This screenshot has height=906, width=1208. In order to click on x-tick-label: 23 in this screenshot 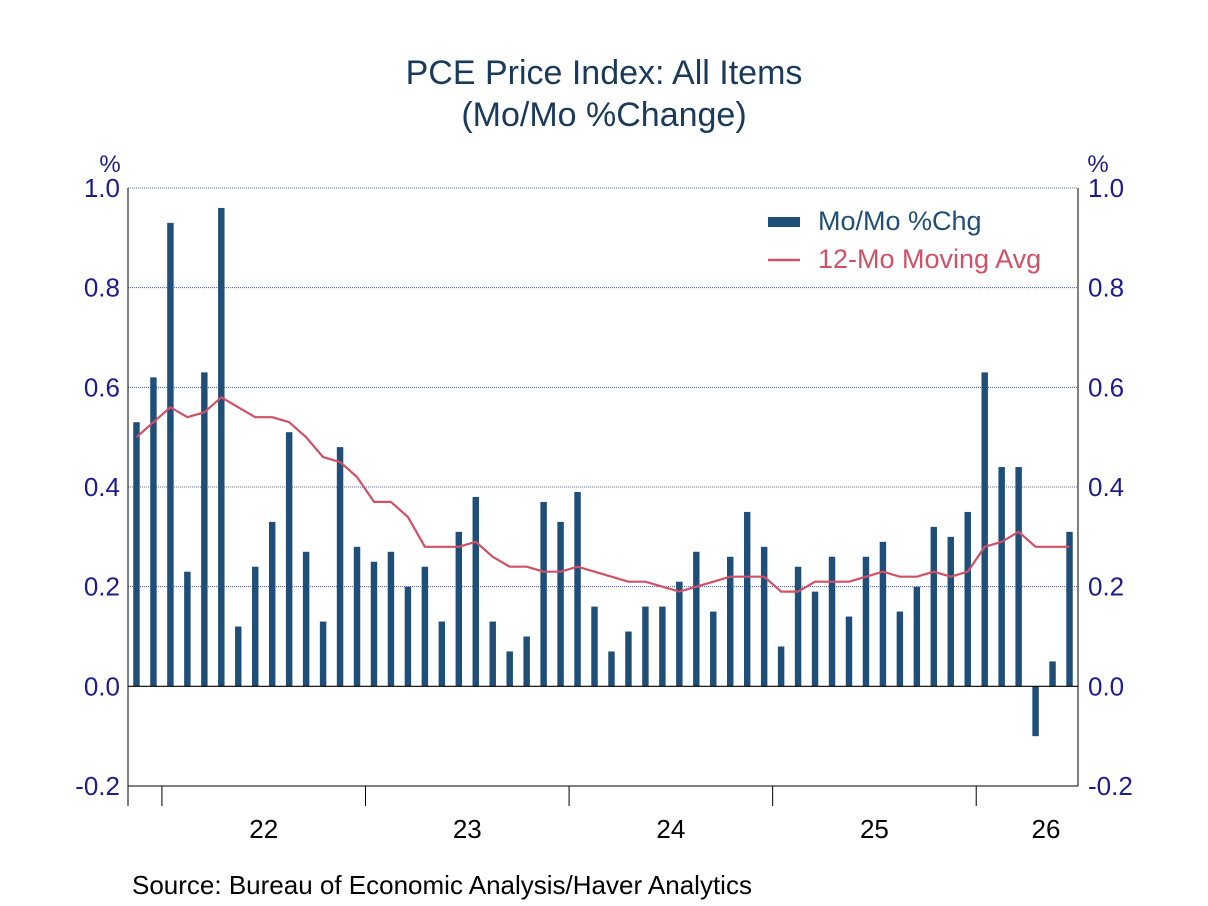, I will do `click(467, 829)`.